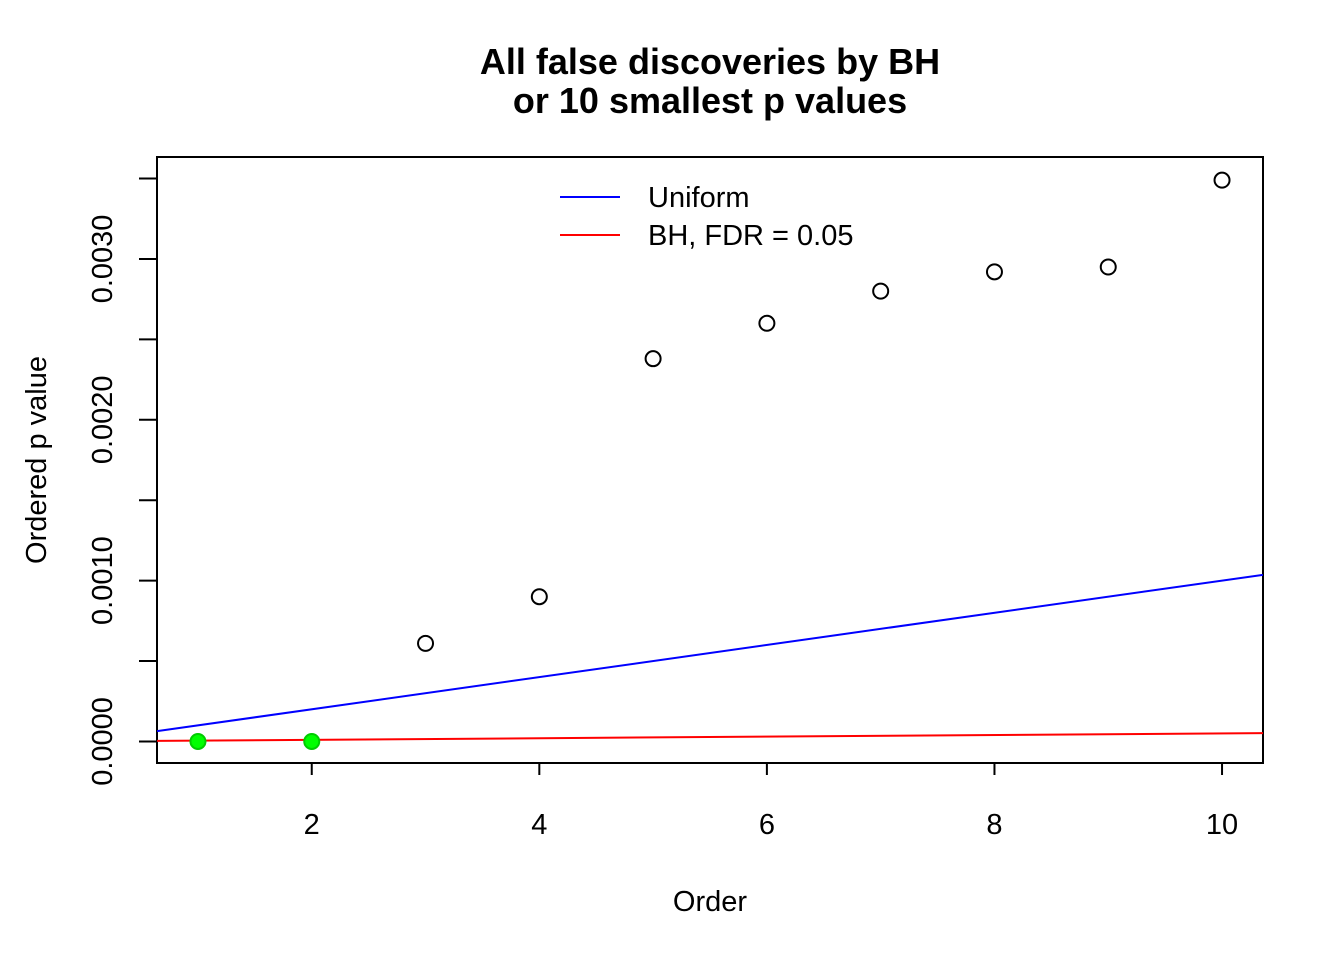 This screenshot has height=960, width=1344. I want to click on y-tick-label: 0.0030, so click(103, 259).